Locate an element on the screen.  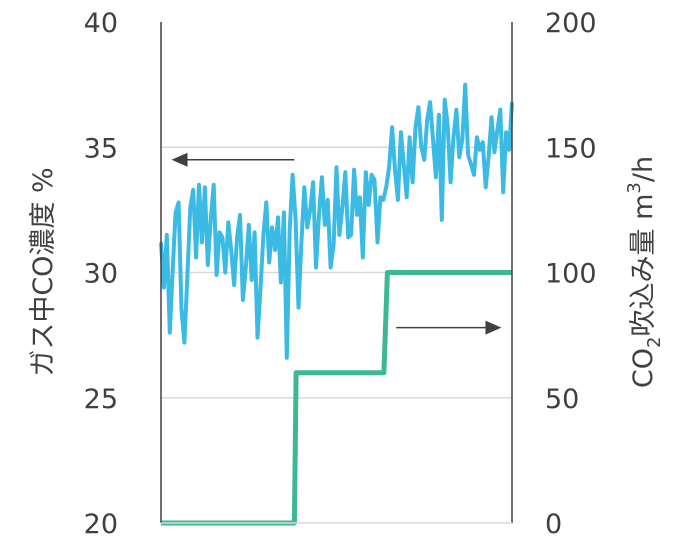
y-right-label-sub: 2 is located at coordinates (654, 342).